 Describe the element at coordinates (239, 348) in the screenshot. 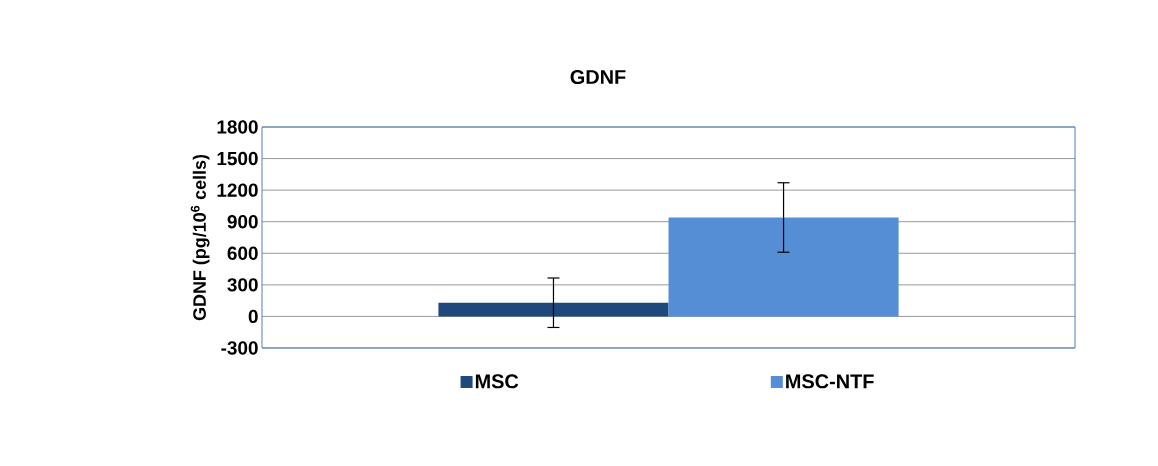

I see `y-tick-label: -300` at that location.